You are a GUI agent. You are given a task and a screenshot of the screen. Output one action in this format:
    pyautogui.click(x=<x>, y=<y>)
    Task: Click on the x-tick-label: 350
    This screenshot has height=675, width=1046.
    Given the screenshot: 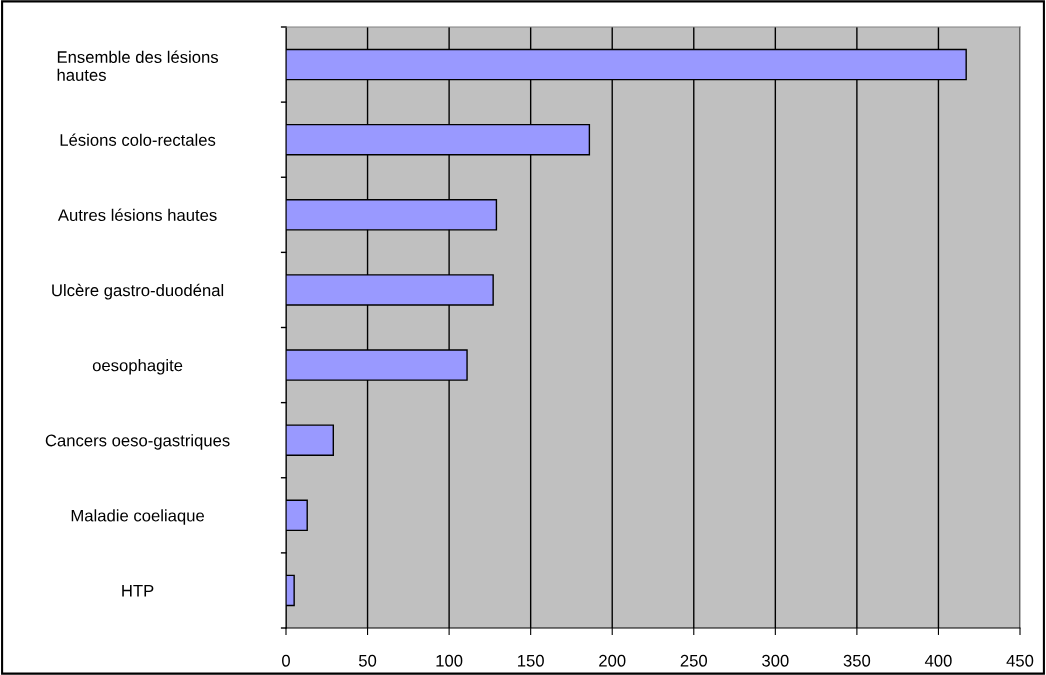 What is the action you would take?
    pyautogui.click(x=857, y=660)
    